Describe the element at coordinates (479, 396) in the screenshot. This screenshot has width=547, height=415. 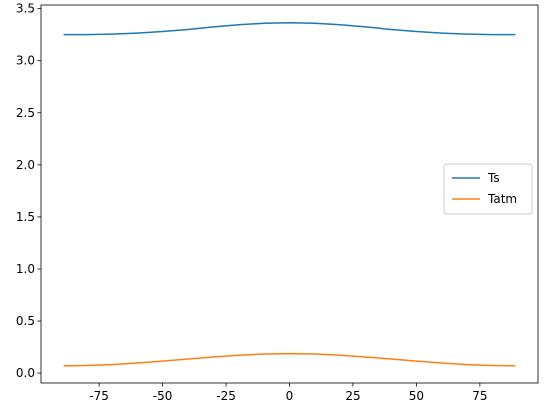
I see `x-tick-label: 75` at that location.